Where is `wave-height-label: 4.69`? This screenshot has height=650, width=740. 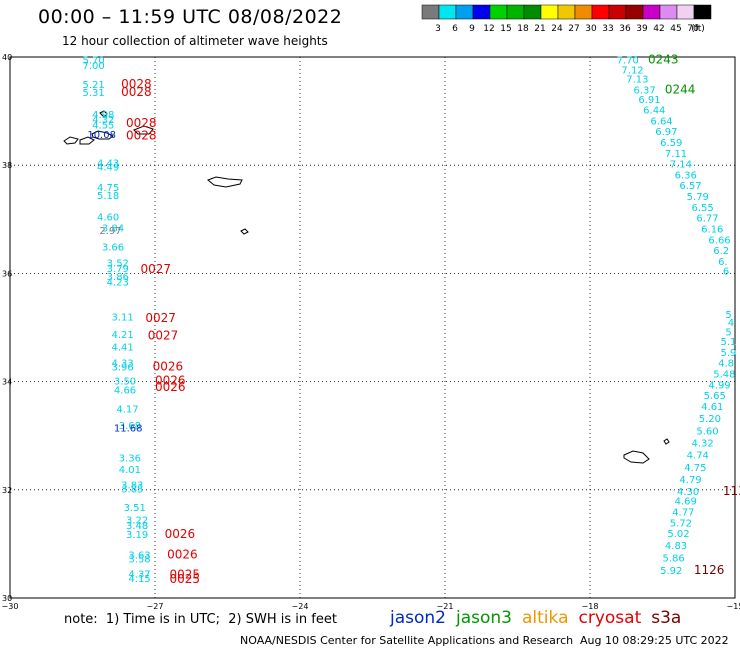
wave-height-label: 4.69 is located at coordinates (686, 502).